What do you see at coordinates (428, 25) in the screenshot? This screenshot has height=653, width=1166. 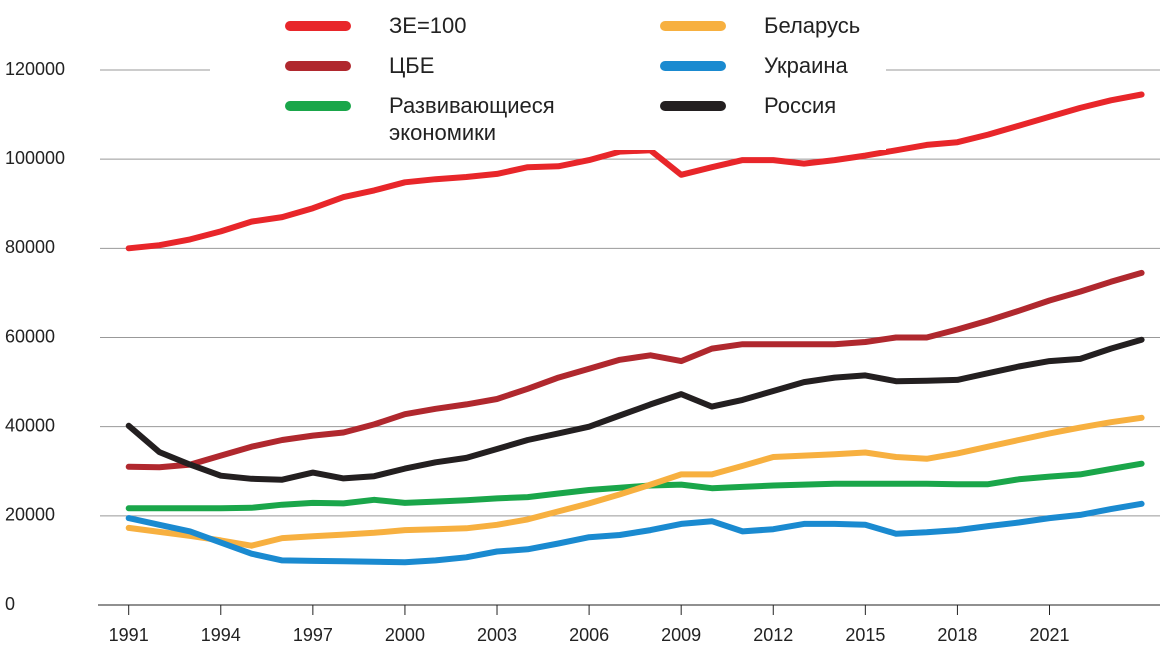 I see `legend-label: ЗЕ=100` at bounding box center [428, 25].